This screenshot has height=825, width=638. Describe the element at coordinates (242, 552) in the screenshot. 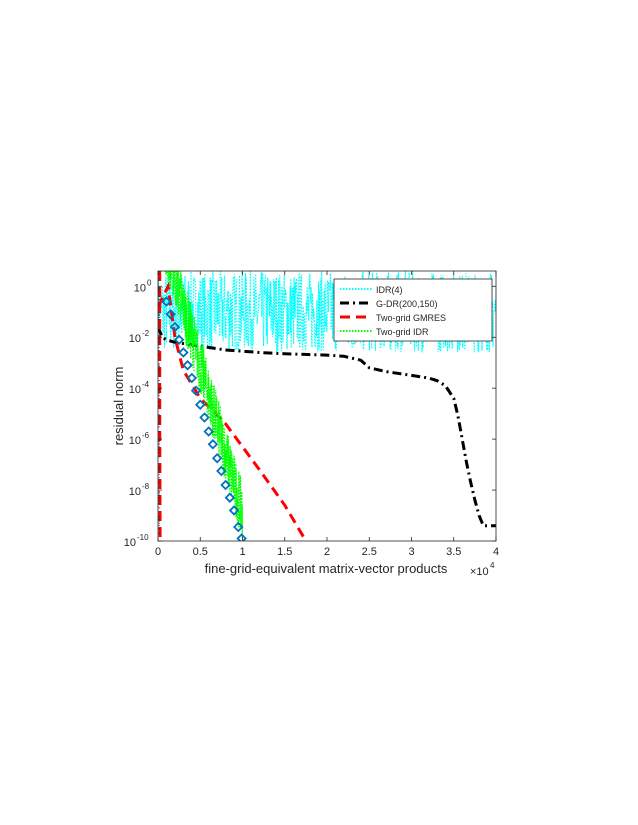

I see `x-tick-label: 1` at that location.